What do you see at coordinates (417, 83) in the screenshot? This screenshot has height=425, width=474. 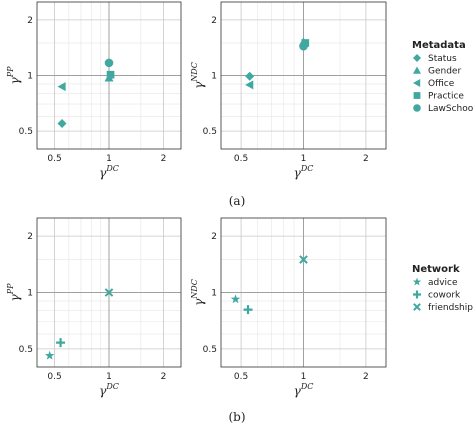 I see `legend-marker-office` at bounding box center [417, 83].